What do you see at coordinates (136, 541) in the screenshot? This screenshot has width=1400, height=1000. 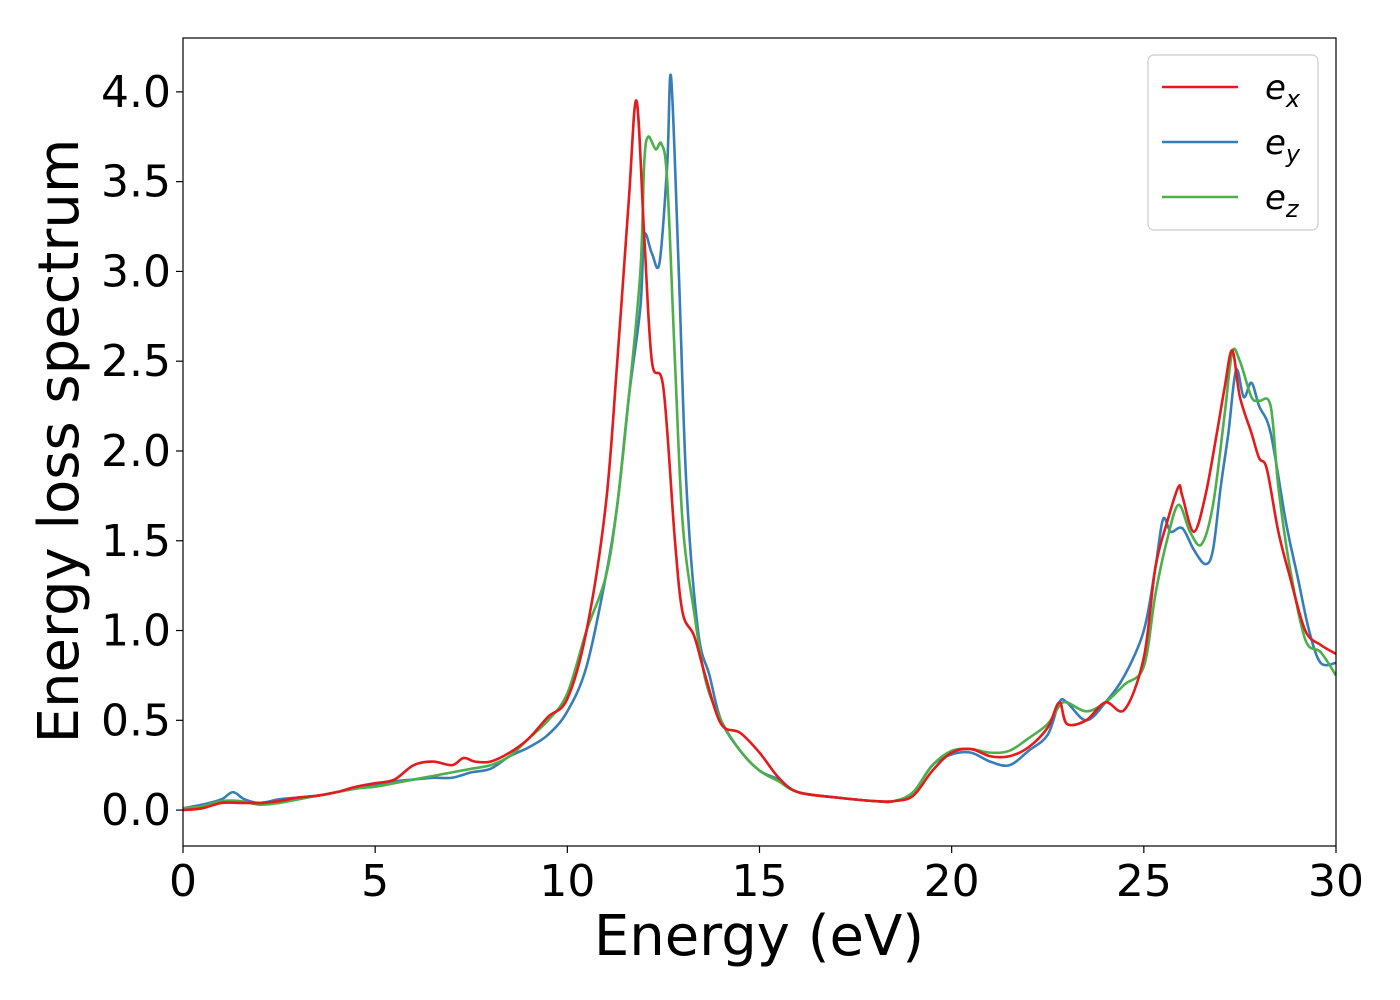 I see `y-tick-label: 1.5` at bounding box center [136, 541].